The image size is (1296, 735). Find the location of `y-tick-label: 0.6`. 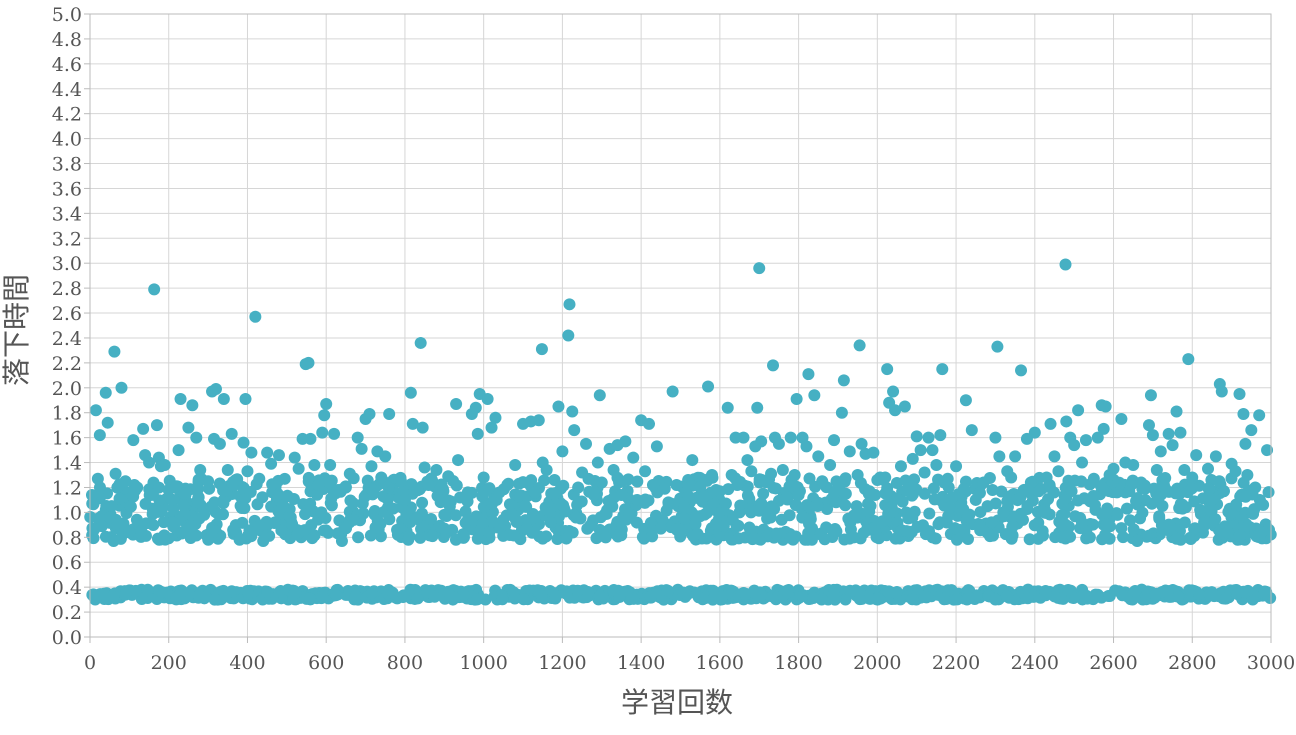

y-tick-label: 0.6 is located at coordinates (67, 563).